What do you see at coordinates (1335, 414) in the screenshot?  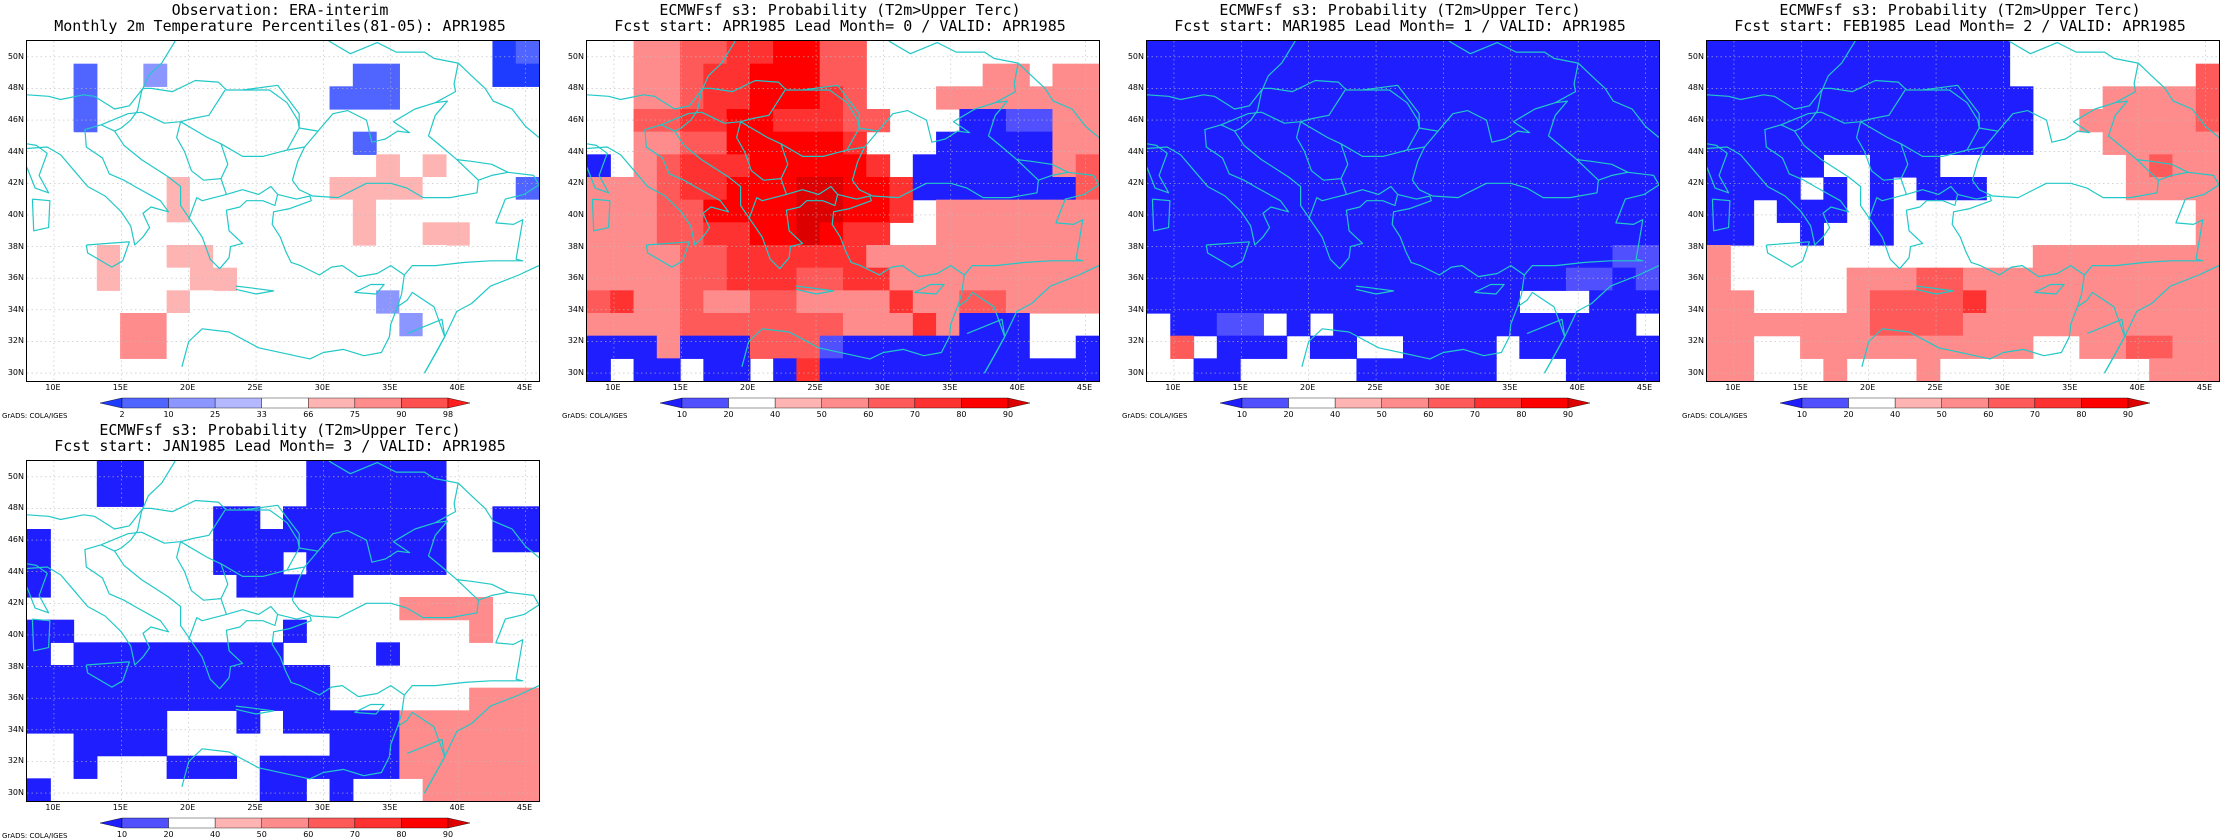 I see `legend-label: 40` at bounding box center [1335, 414].